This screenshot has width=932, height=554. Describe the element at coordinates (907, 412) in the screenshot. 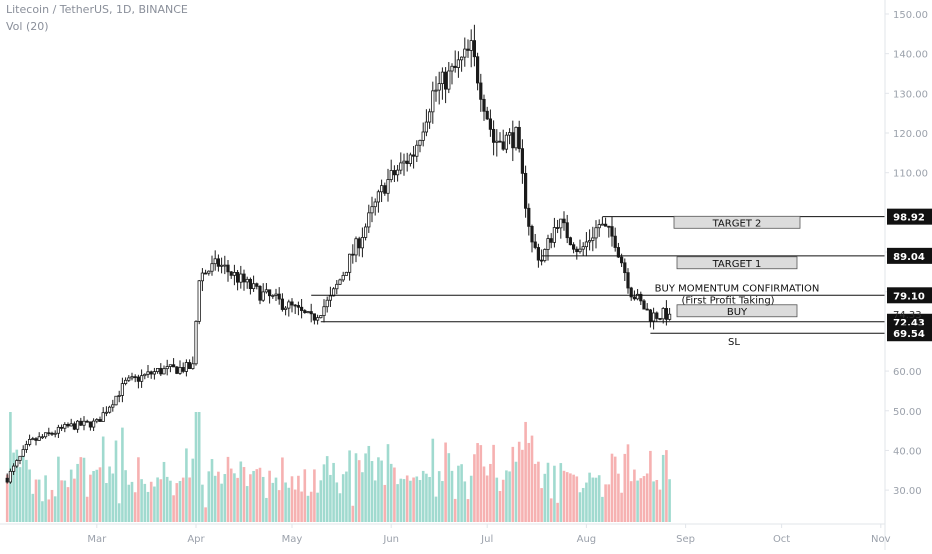

I see `price-tick-label: 50.00` at that location.